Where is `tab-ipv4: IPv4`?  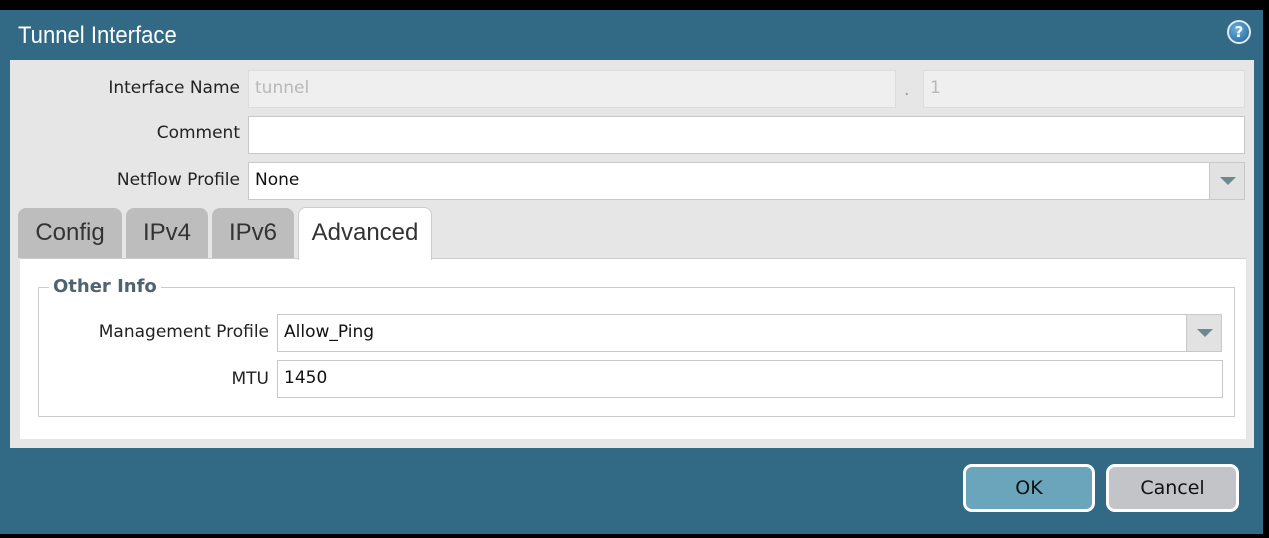 tab-ipv4: IPv4 is located at coordinates (167, 233).